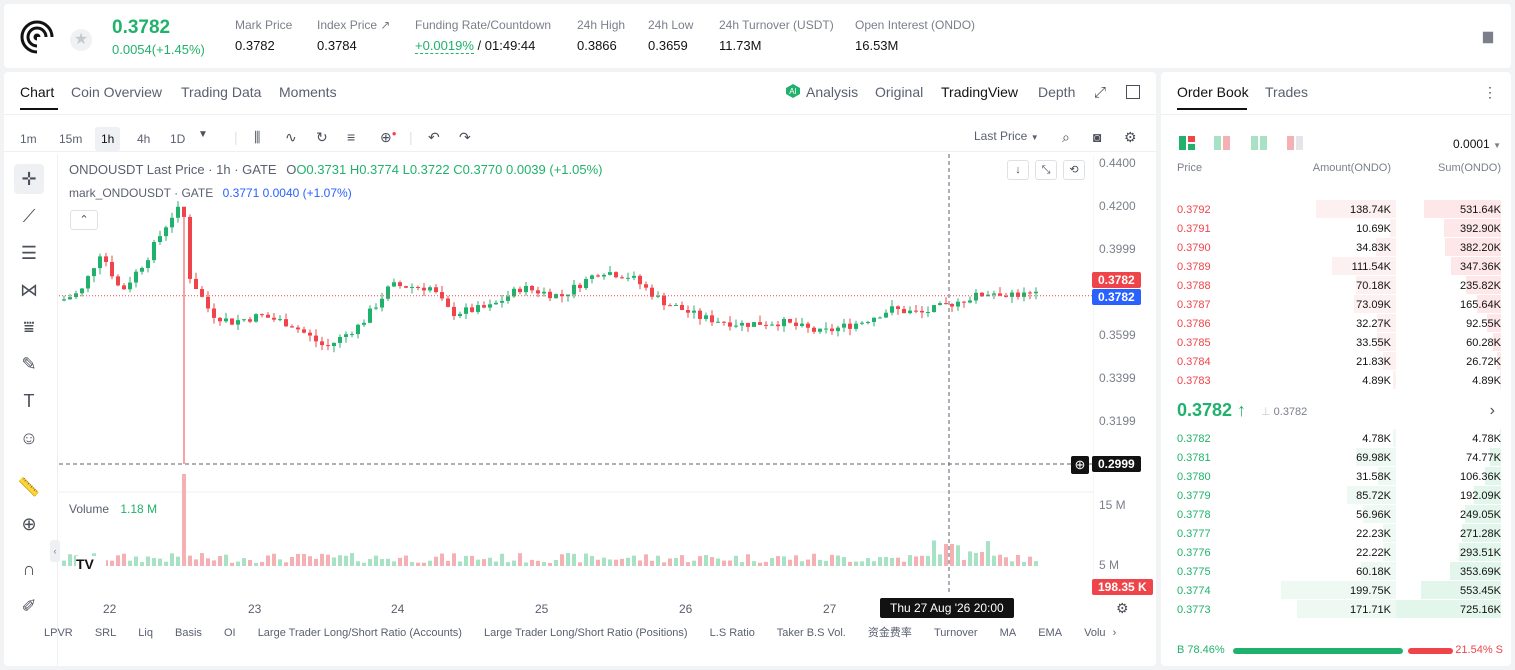 Image resolution: width=1515 pixels, height=670 pixels. What do you see at coordinates (1336, 457) in the screenshot?
I see `bid-row: 0.3781 69.98K 74.77K` at bounding box center [1336, 457].